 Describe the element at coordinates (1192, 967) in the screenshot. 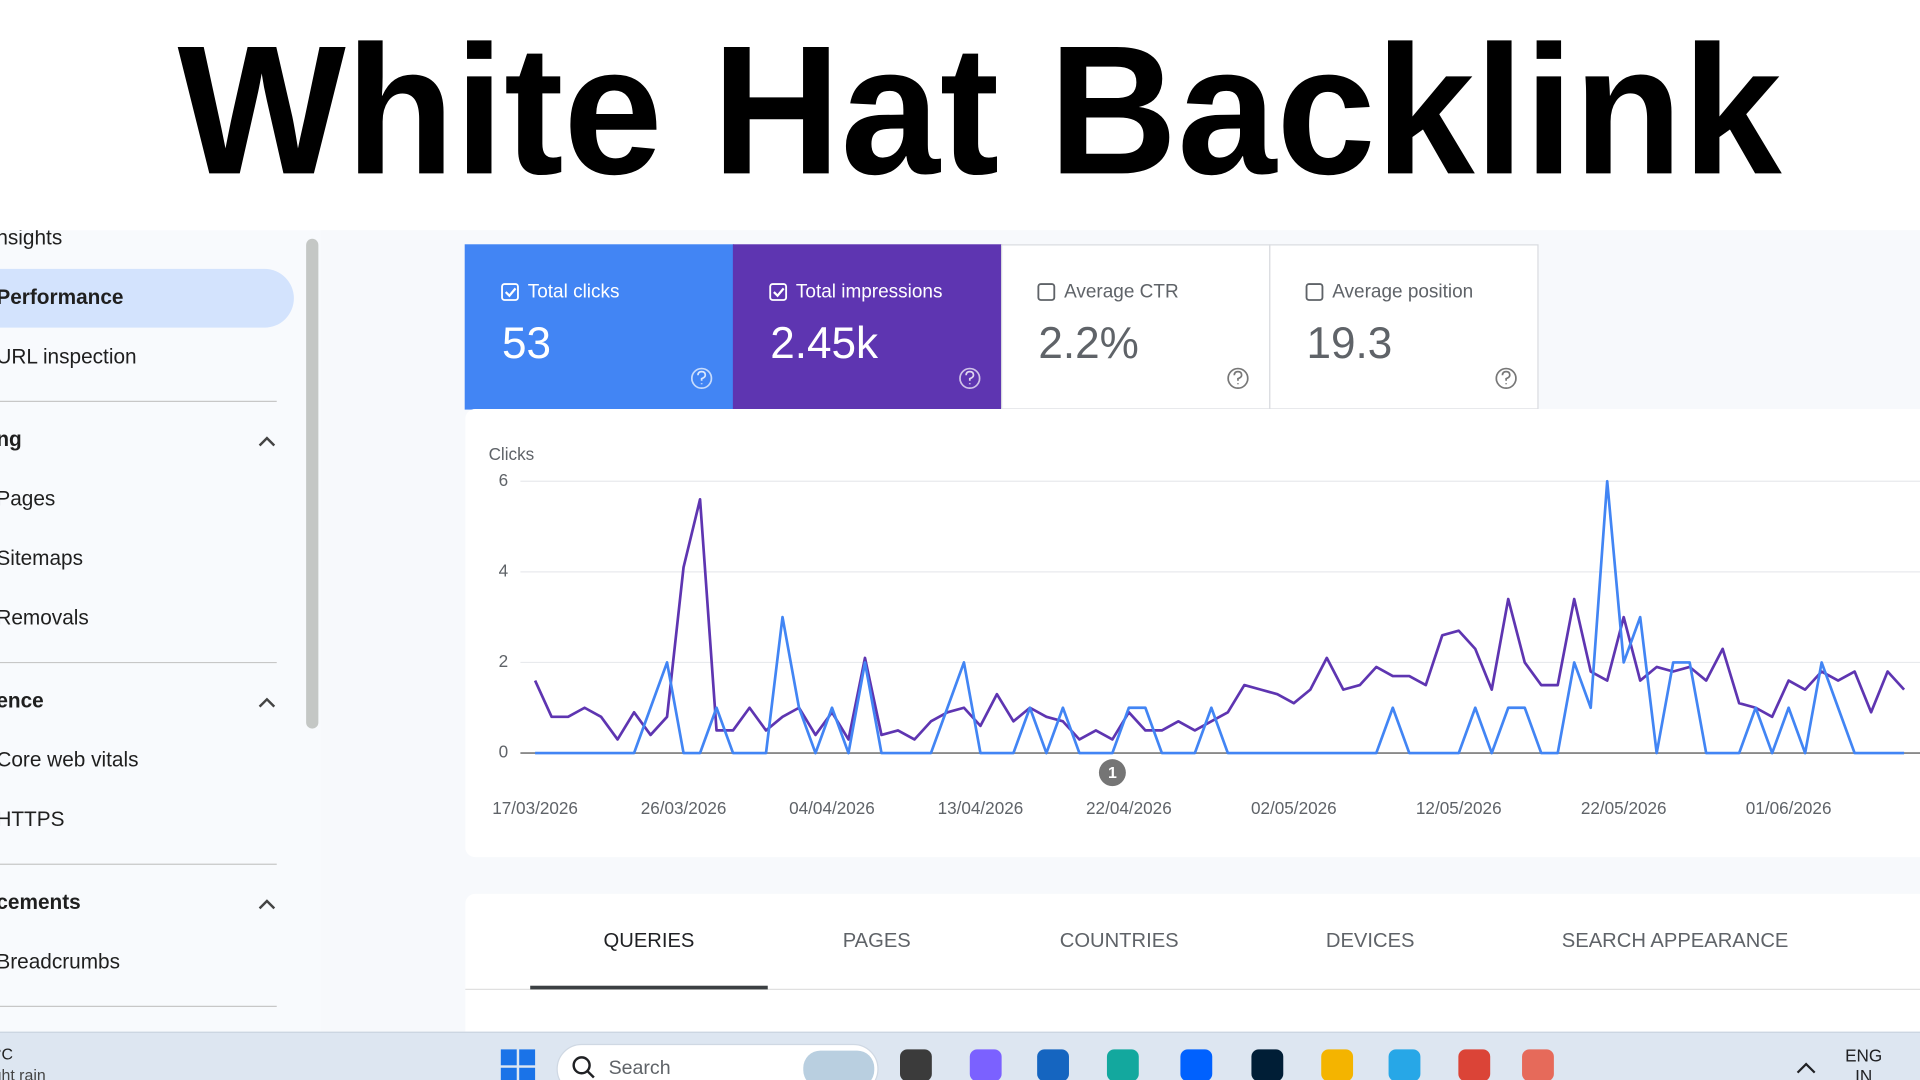

I see `tabs-panel` at that location.